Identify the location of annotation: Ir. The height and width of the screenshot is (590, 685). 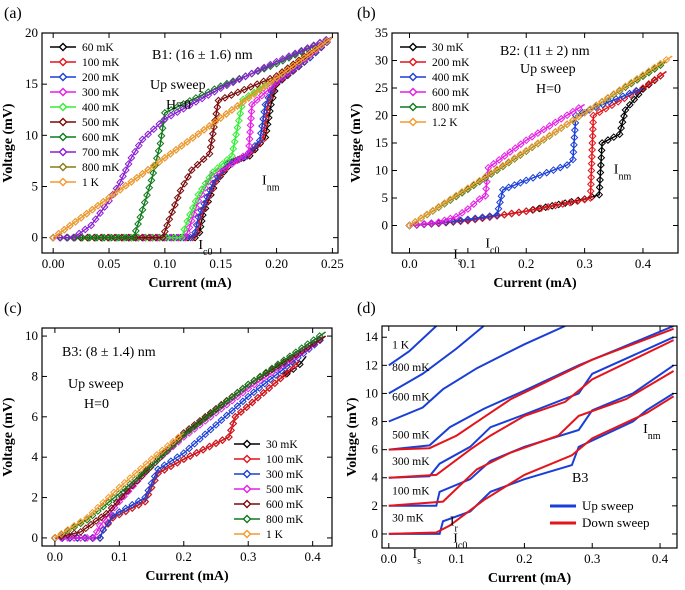
(454, 525).